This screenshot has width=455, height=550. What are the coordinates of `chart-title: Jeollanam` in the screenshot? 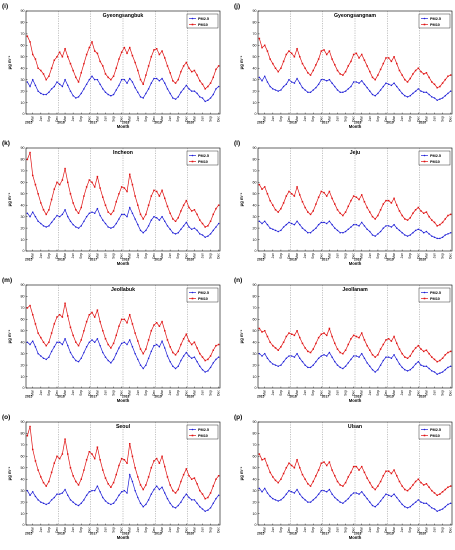 It's located at (355, 290).